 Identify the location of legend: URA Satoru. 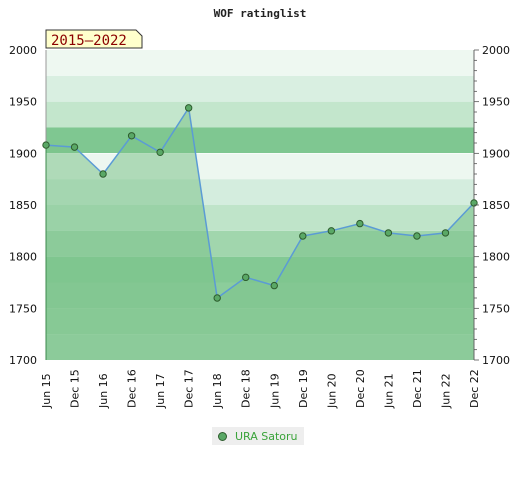
(258, 436).